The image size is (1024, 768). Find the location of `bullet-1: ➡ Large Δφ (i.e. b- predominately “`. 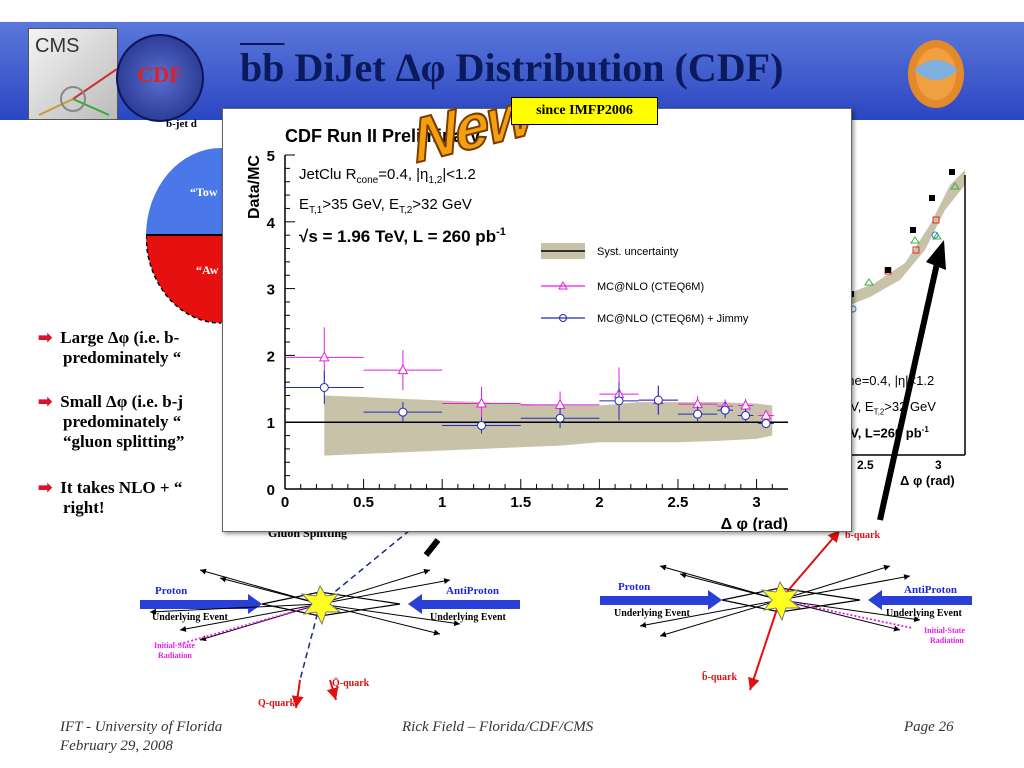

bullet-1: ➡ Large Δφ (i.e. b- predominately “ is located at coordinates (109, 348).